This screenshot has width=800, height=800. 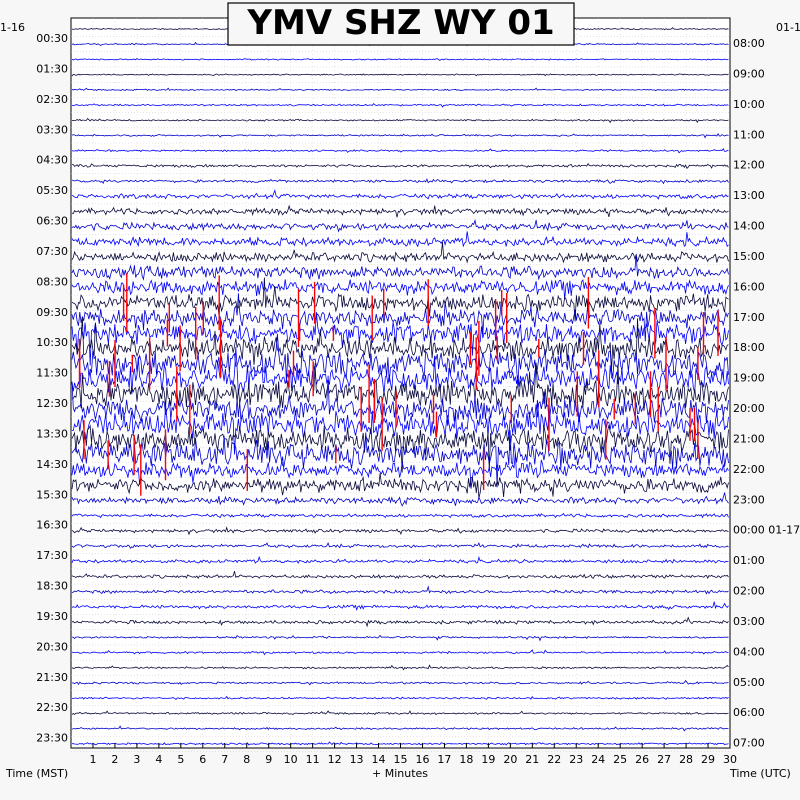 I want to click on x-tick-label: 20, so click(x=510, y=759).